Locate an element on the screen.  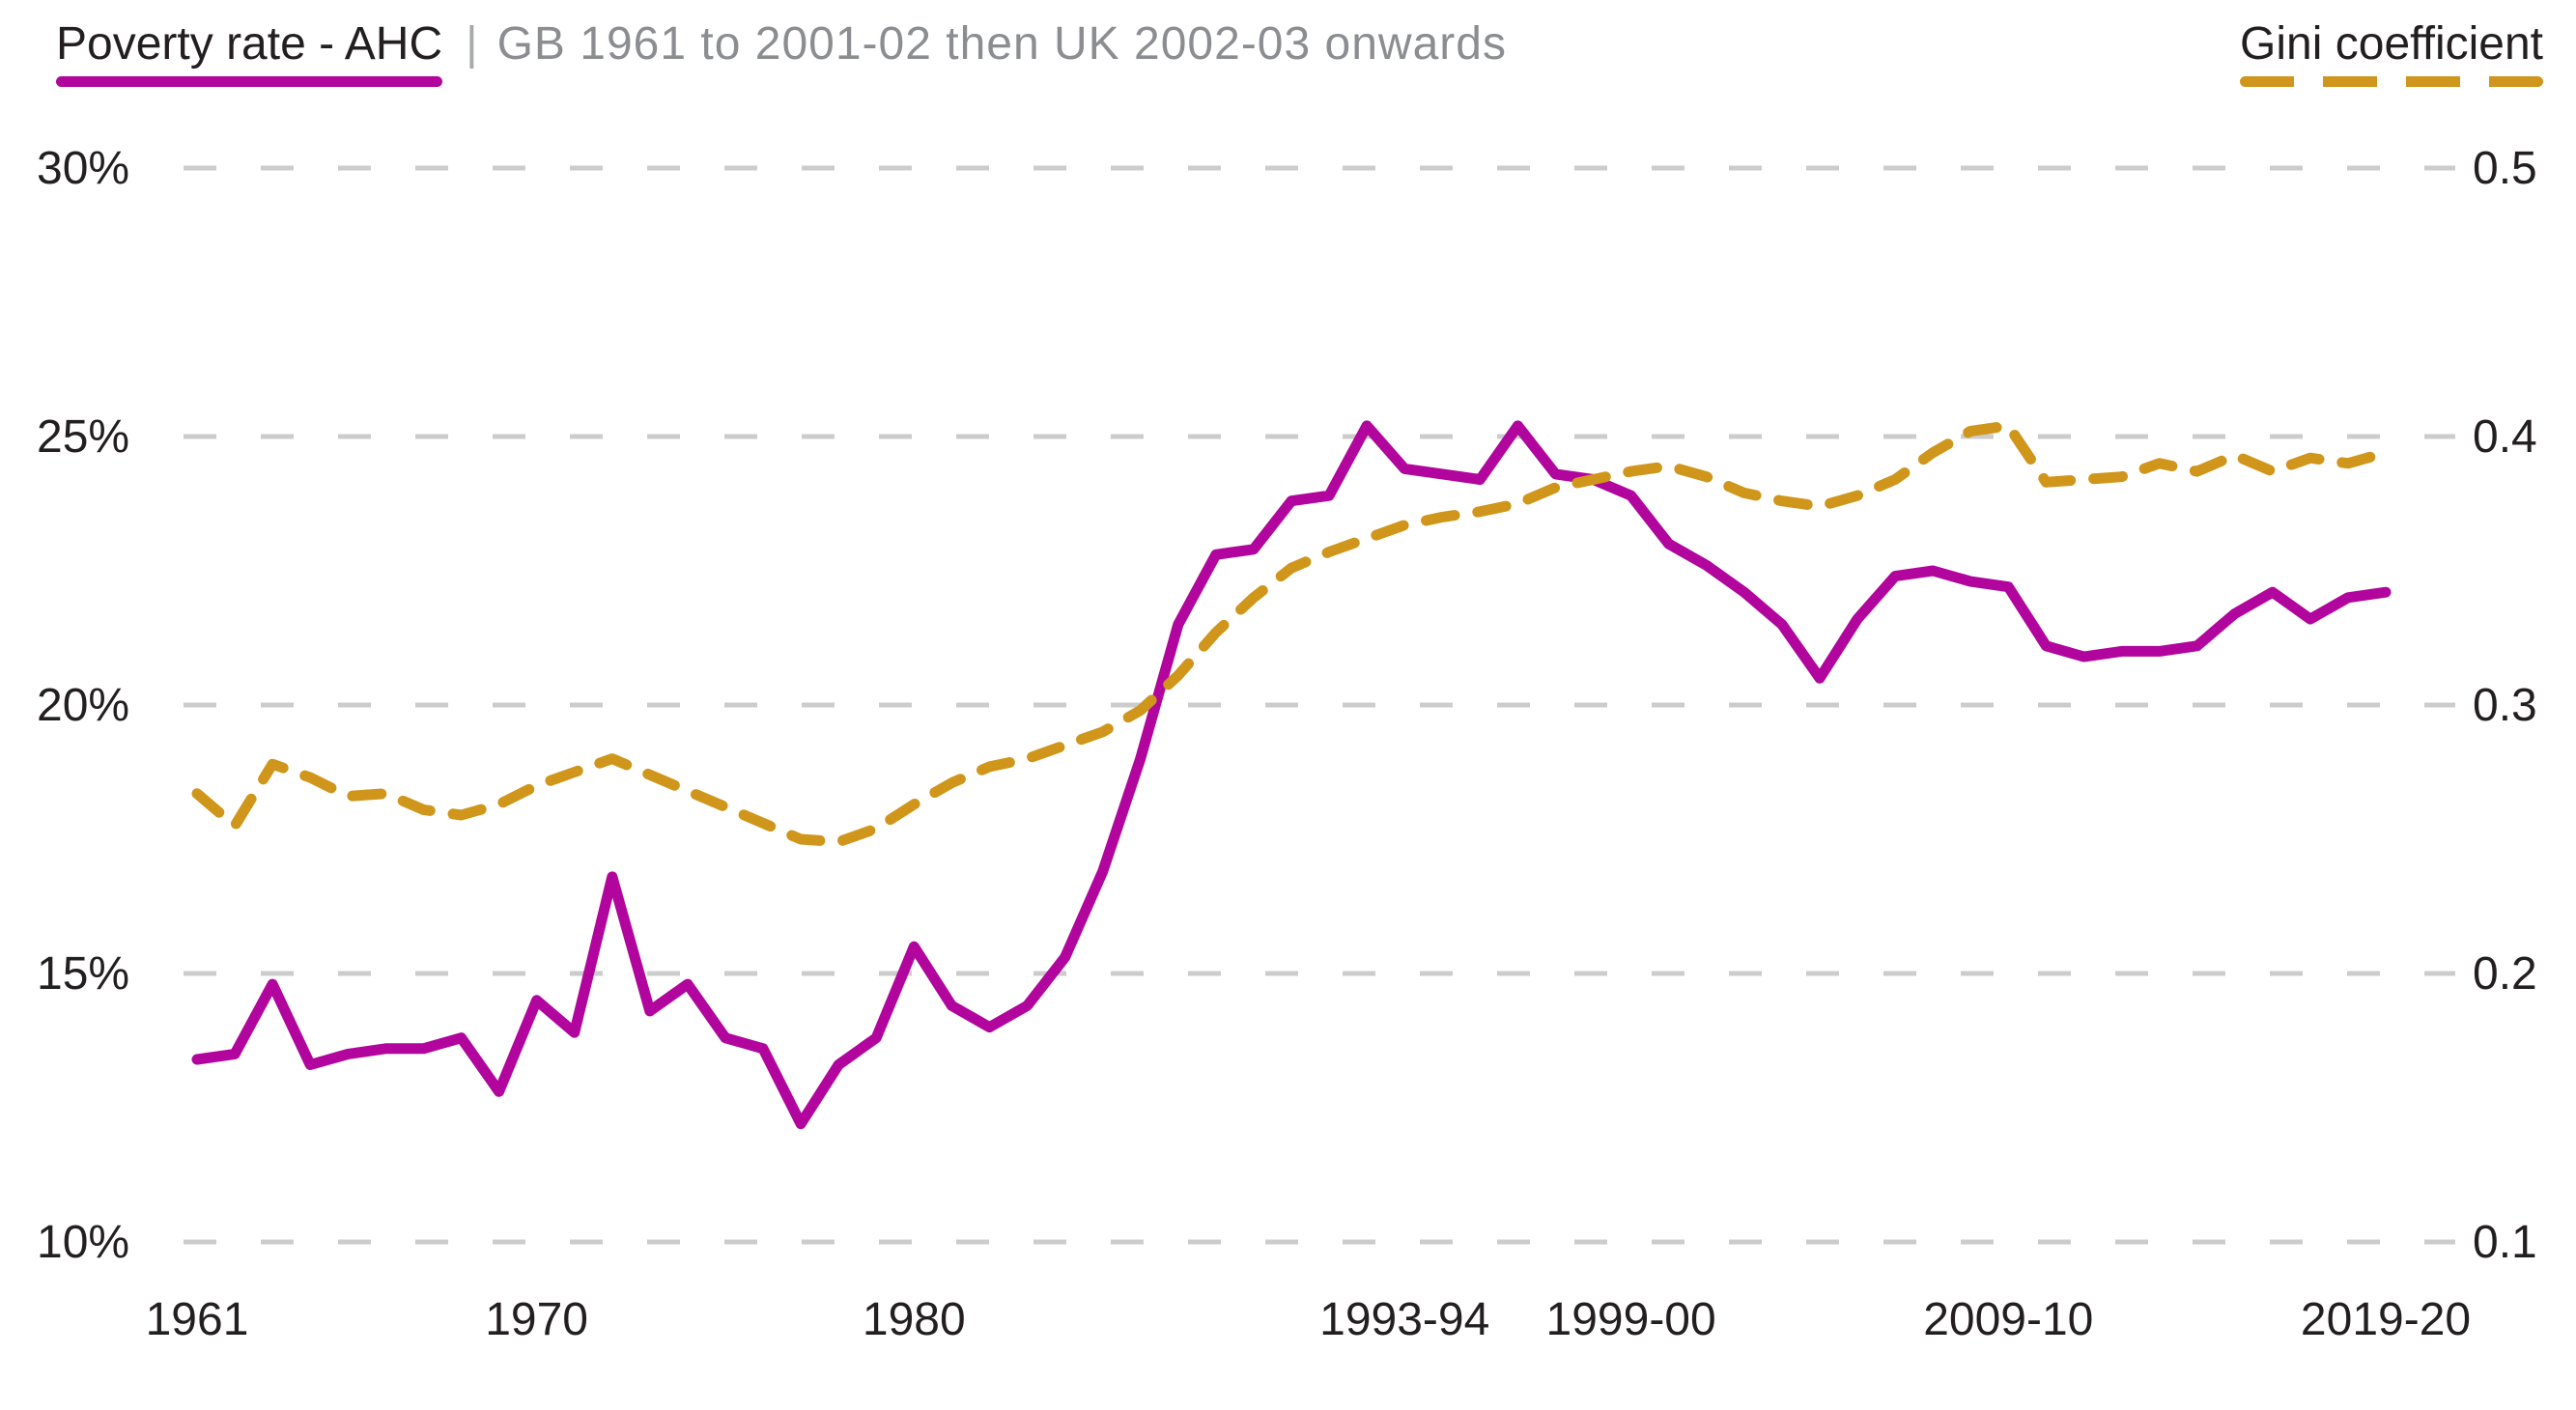
left-axis-tick: 15% is located at coordinates (83, 974).